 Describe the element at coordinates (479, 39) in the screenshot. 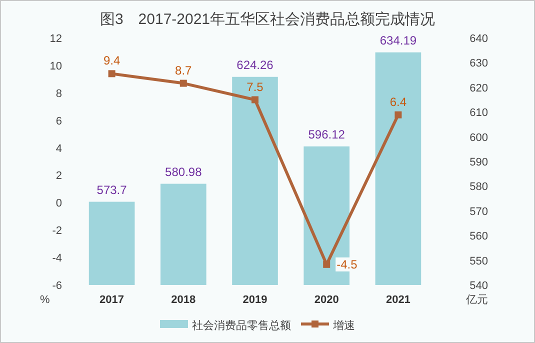

I see `y2-tick-label: 640` at that location.